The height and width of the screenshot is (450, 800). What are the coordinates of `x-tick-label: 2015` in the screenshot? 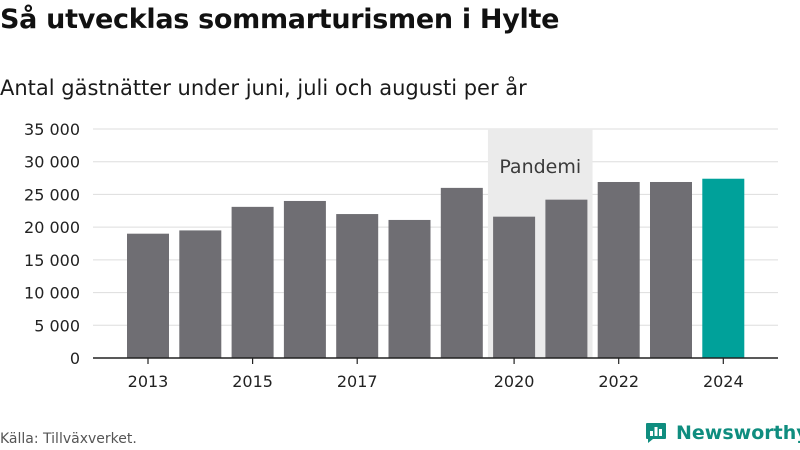 It's located at (252, 381).